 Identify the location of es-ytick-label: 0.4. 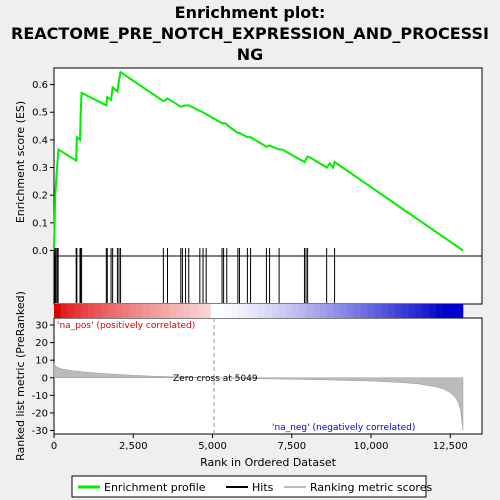
(40, 140).